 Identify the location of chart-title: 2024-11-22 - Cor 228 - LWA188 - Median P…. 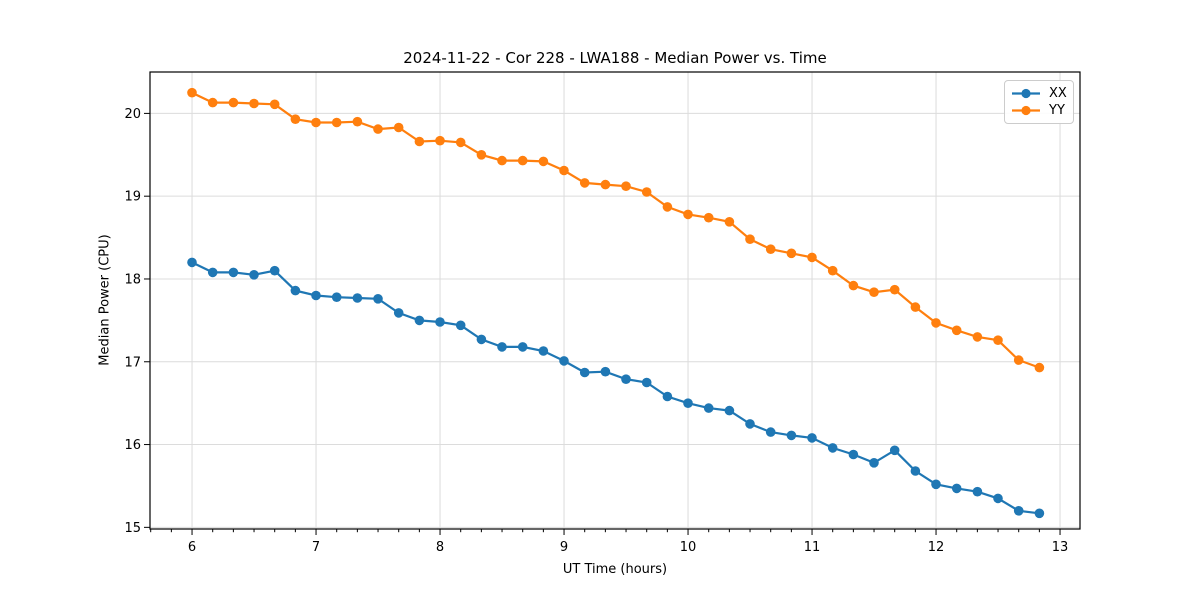
(615, 58).